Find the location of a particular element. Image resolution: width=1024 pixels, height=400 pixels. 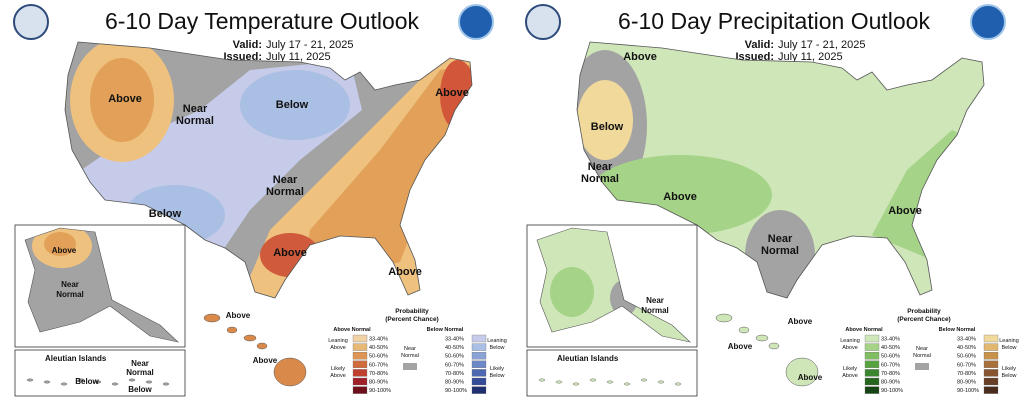

alaska-label-line: Normal is located at coordinates (70, 294).